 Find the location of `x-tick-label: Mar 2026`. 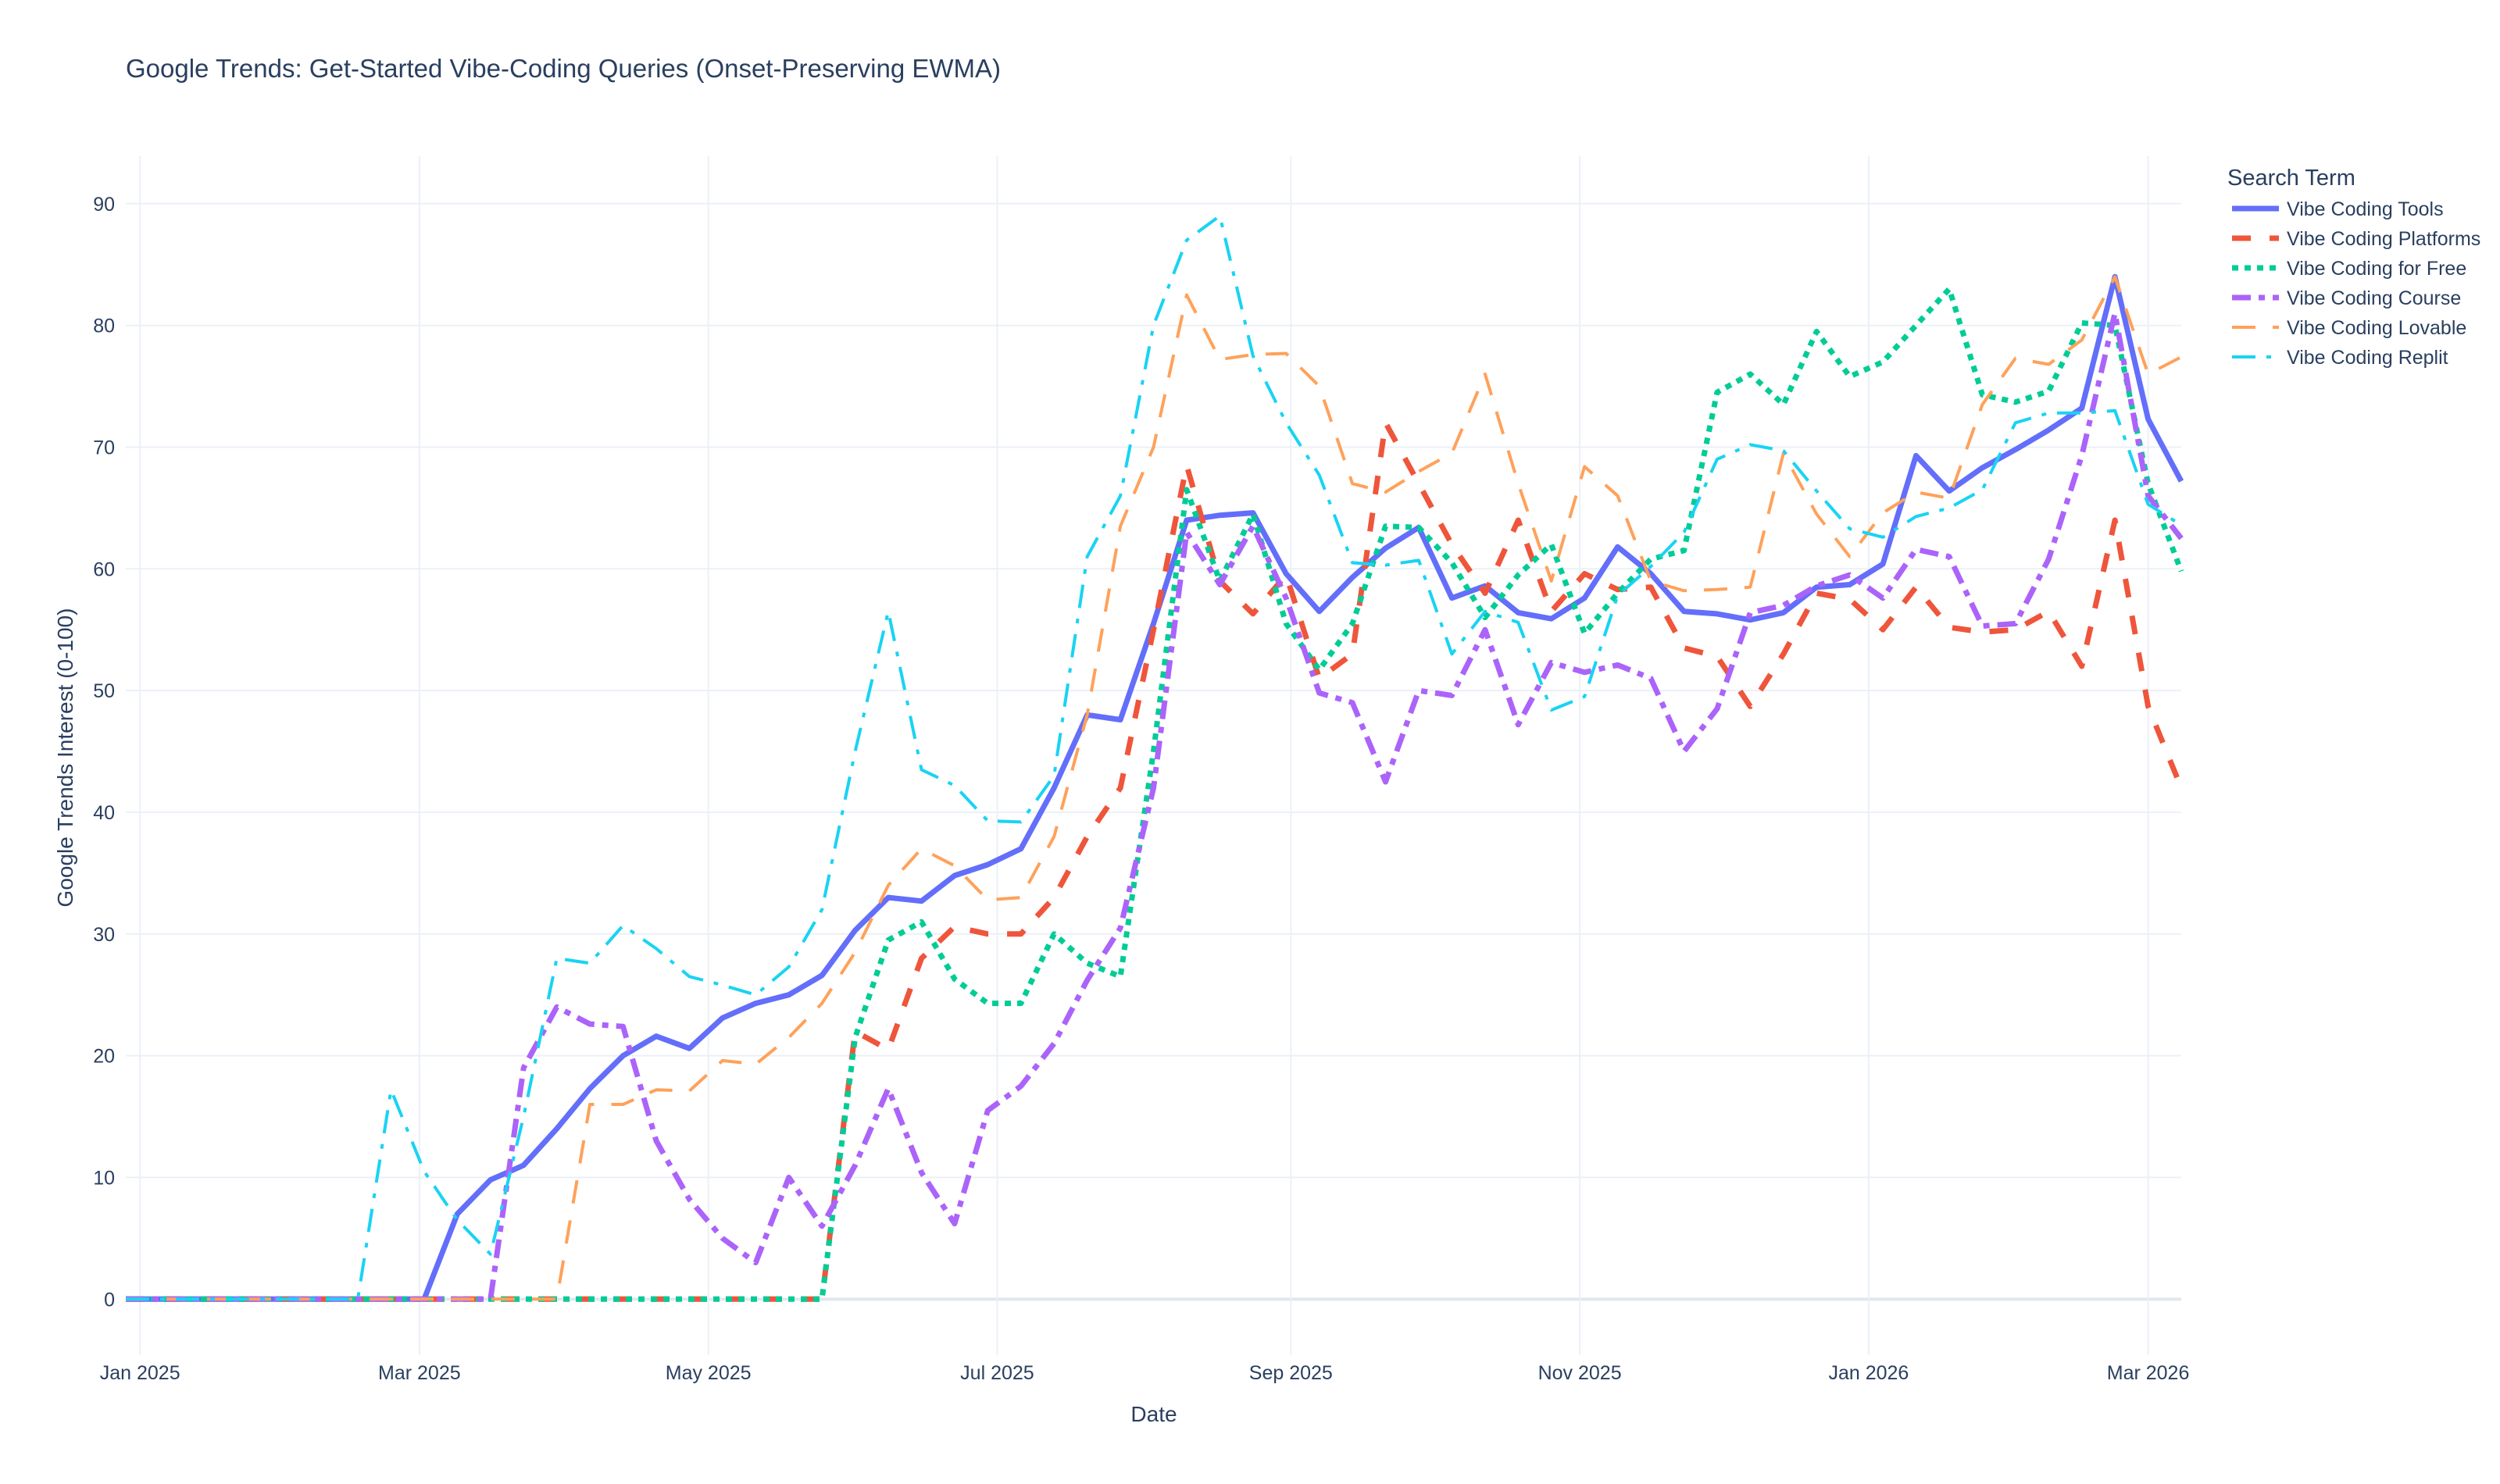

x-tick-label: Mar 2026 is located at coordinates (2148, 1373).